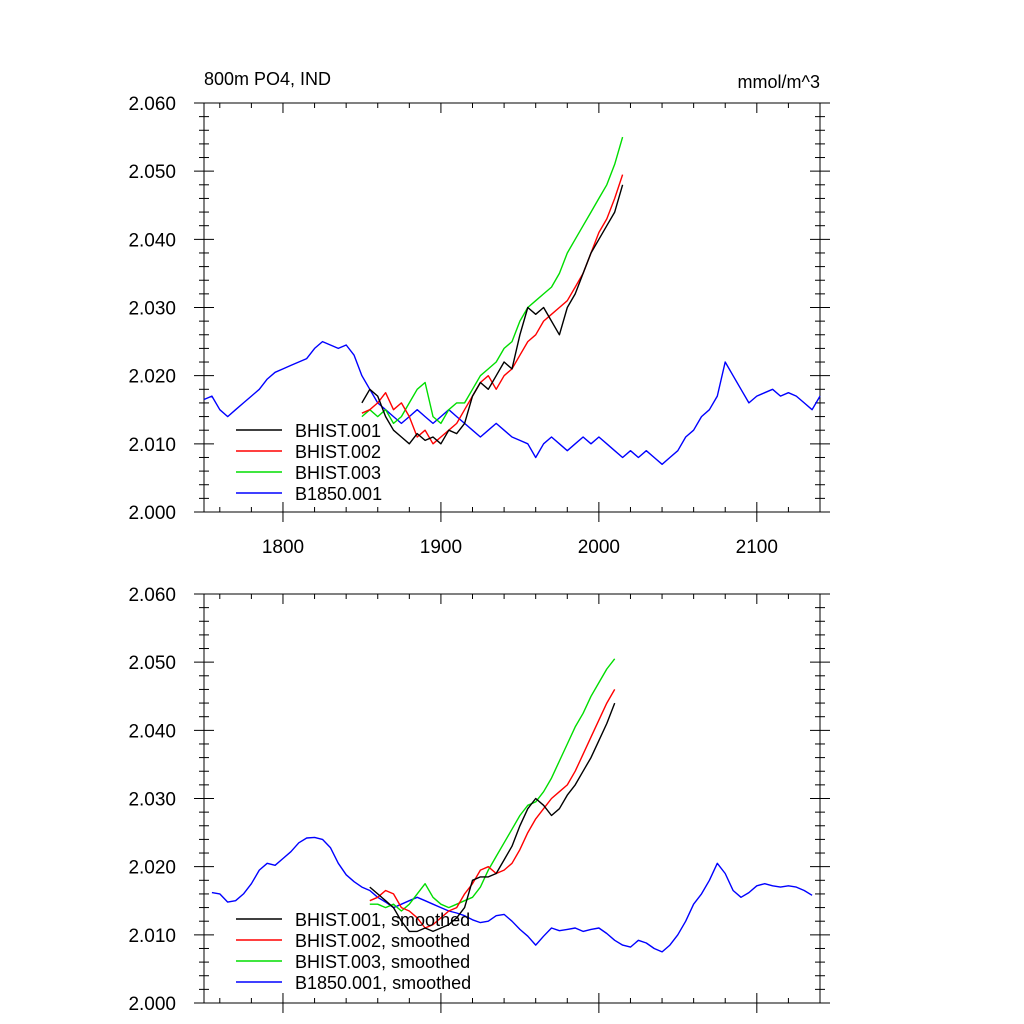 This screenshot has width=1024, height=1024. Describe the element at coordinates (779, 82) in the screenshot. I see `chart-units: mmol/m^3` at that location.